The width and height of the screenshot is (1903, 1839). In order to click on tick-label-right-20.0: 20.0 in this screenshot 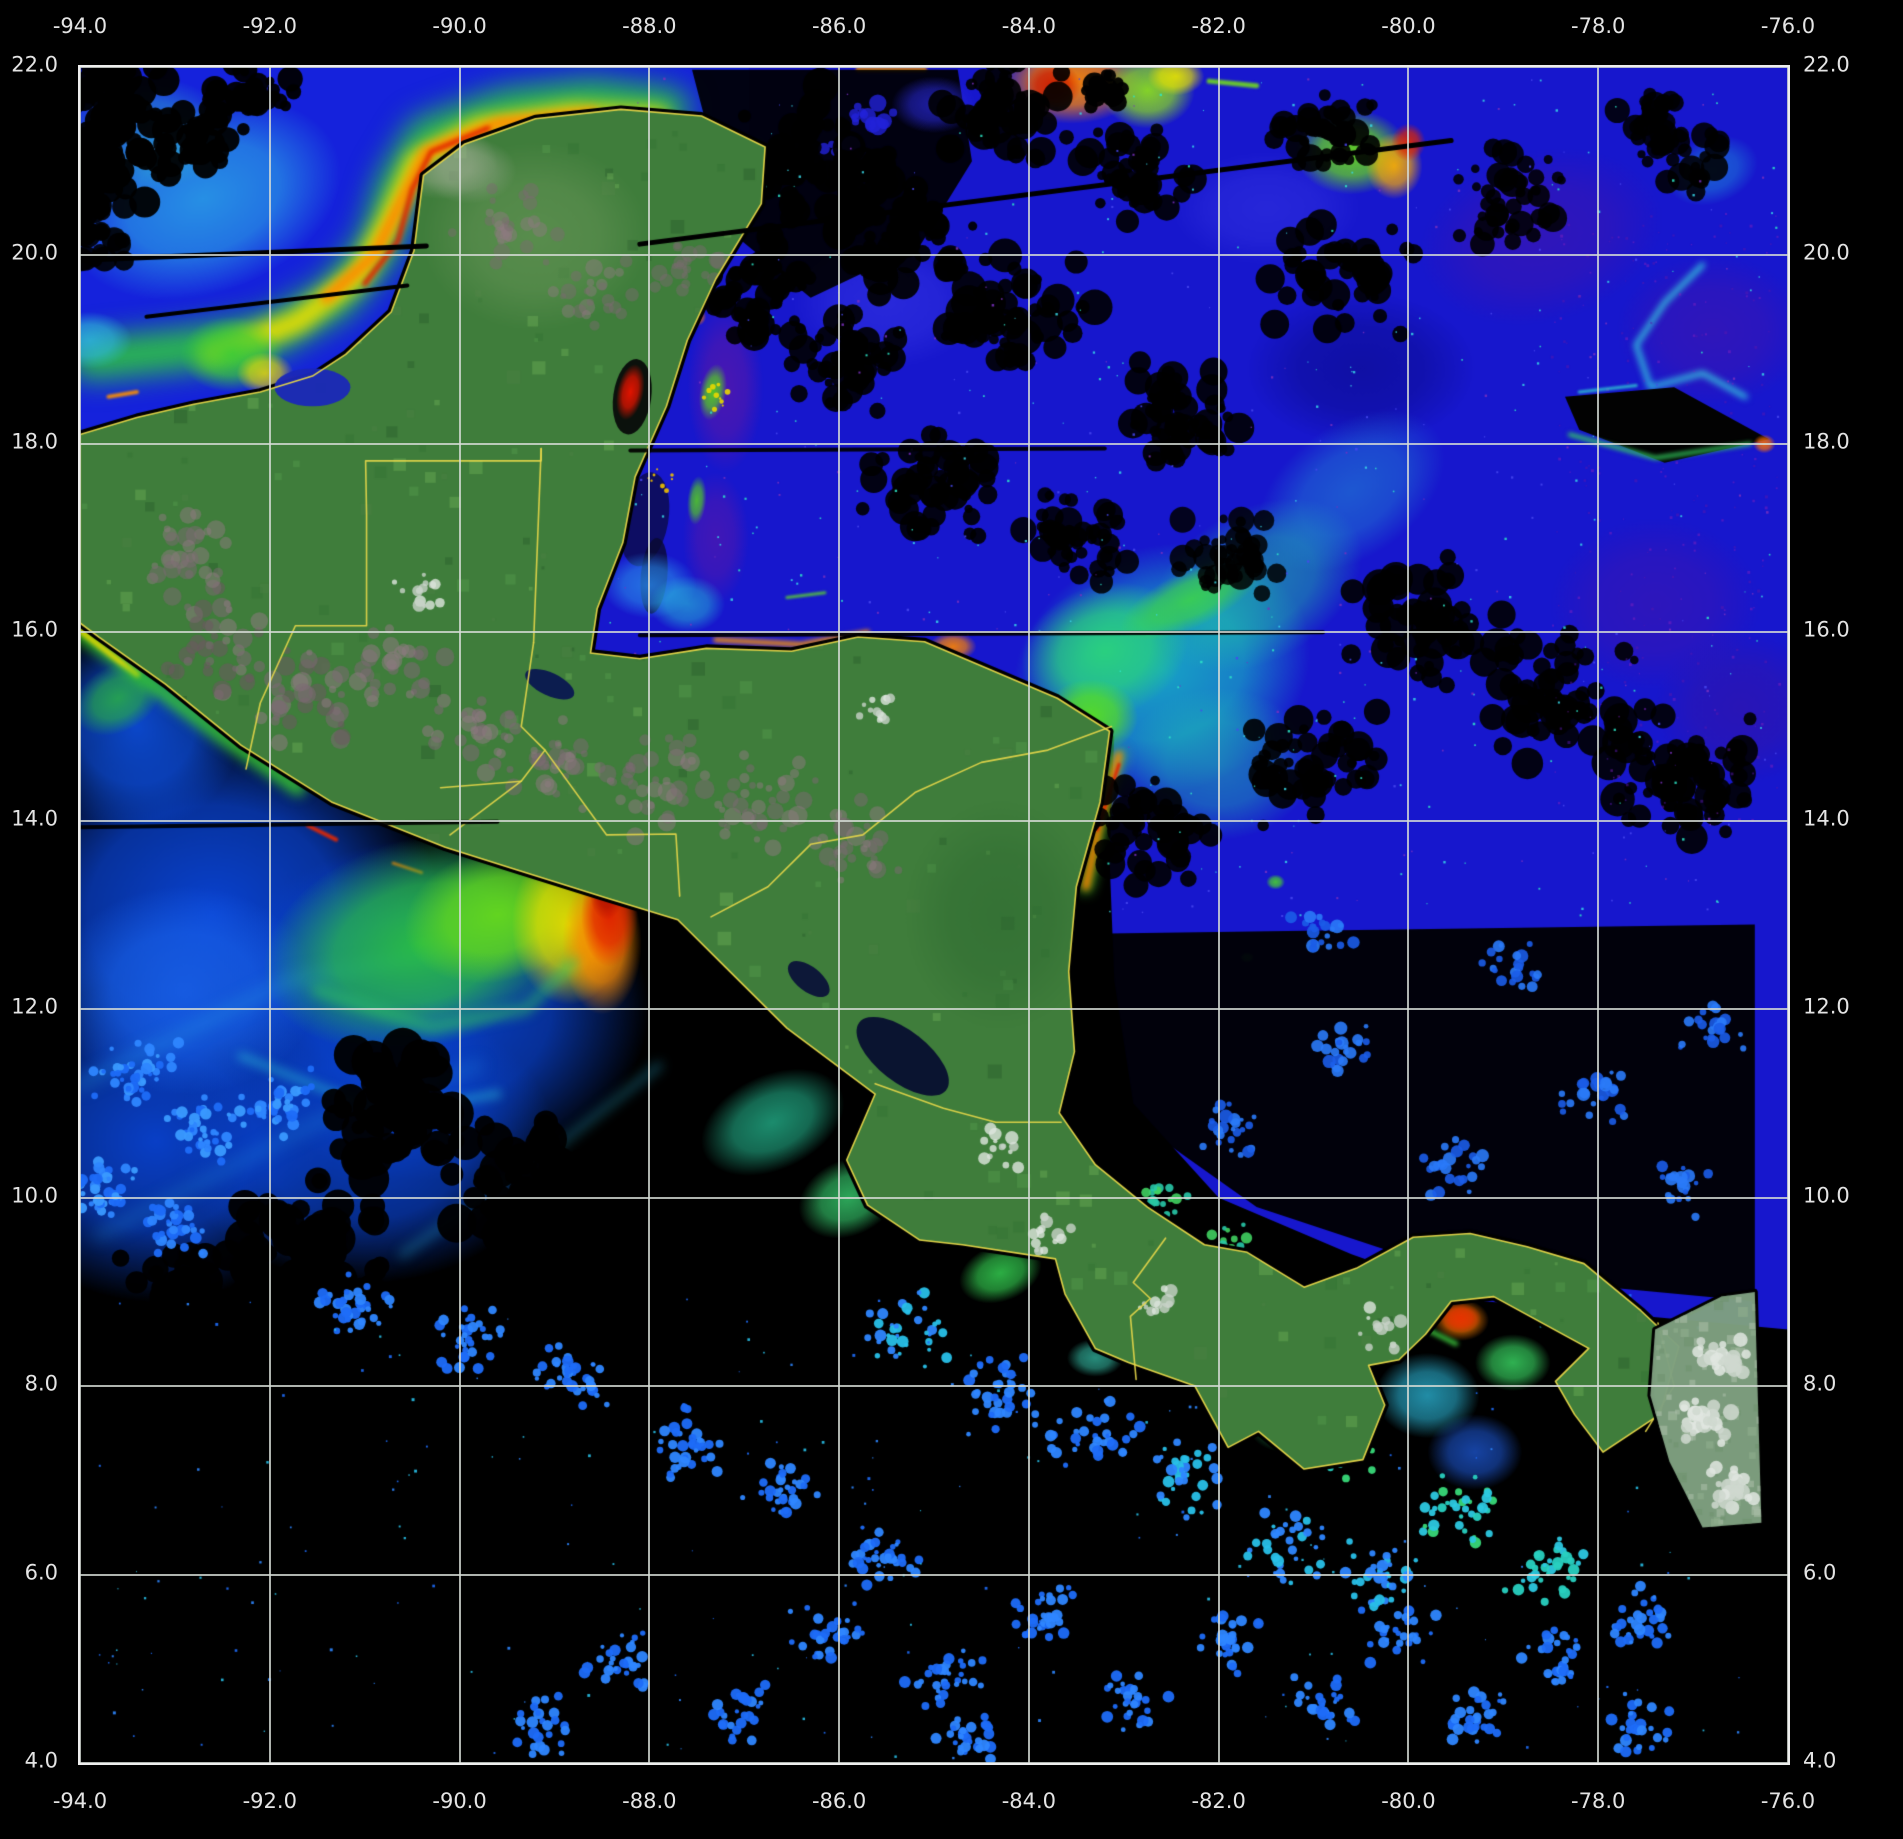, I will do `click(1826, 253)`.